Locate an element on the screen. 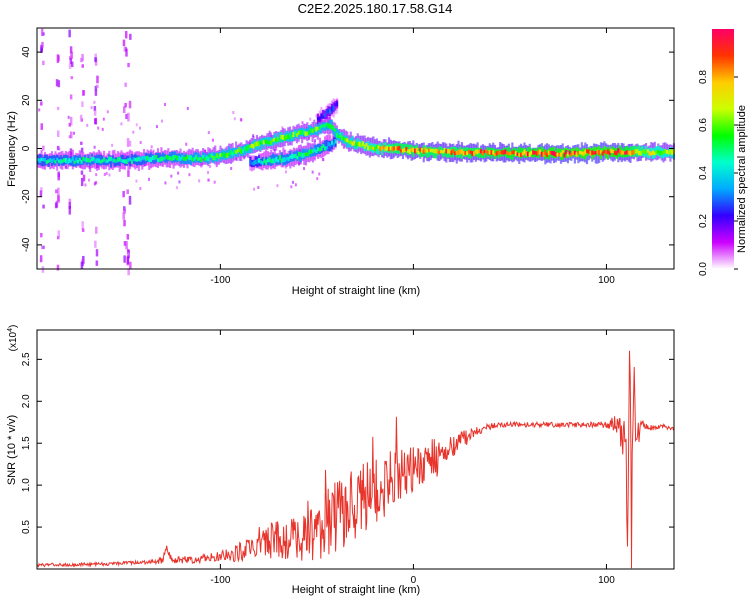 The height and width of the screenshot is (600, 750). snr-multiplier-exponent: 4 is located at coordinates (10, 330).